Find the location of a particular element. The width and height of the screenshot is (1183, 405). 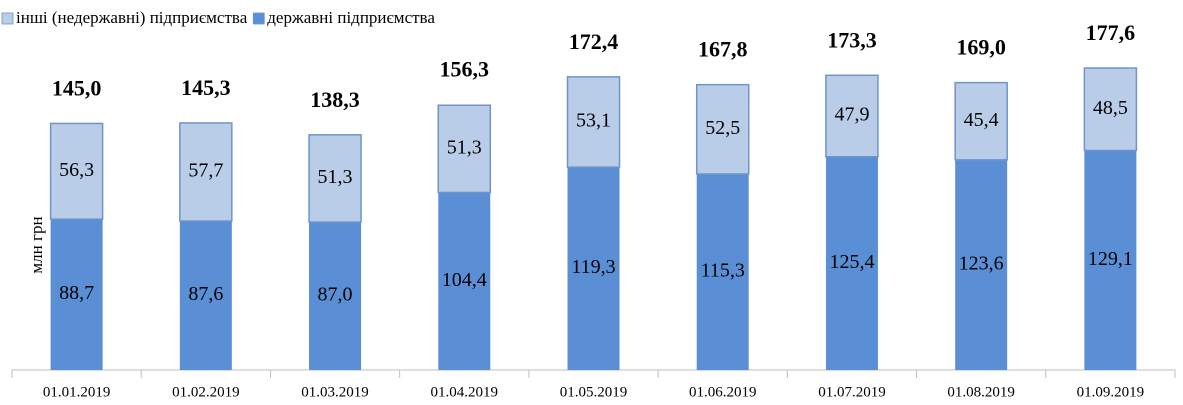

data-label: 87,0 is located at coordinates (335, 295).